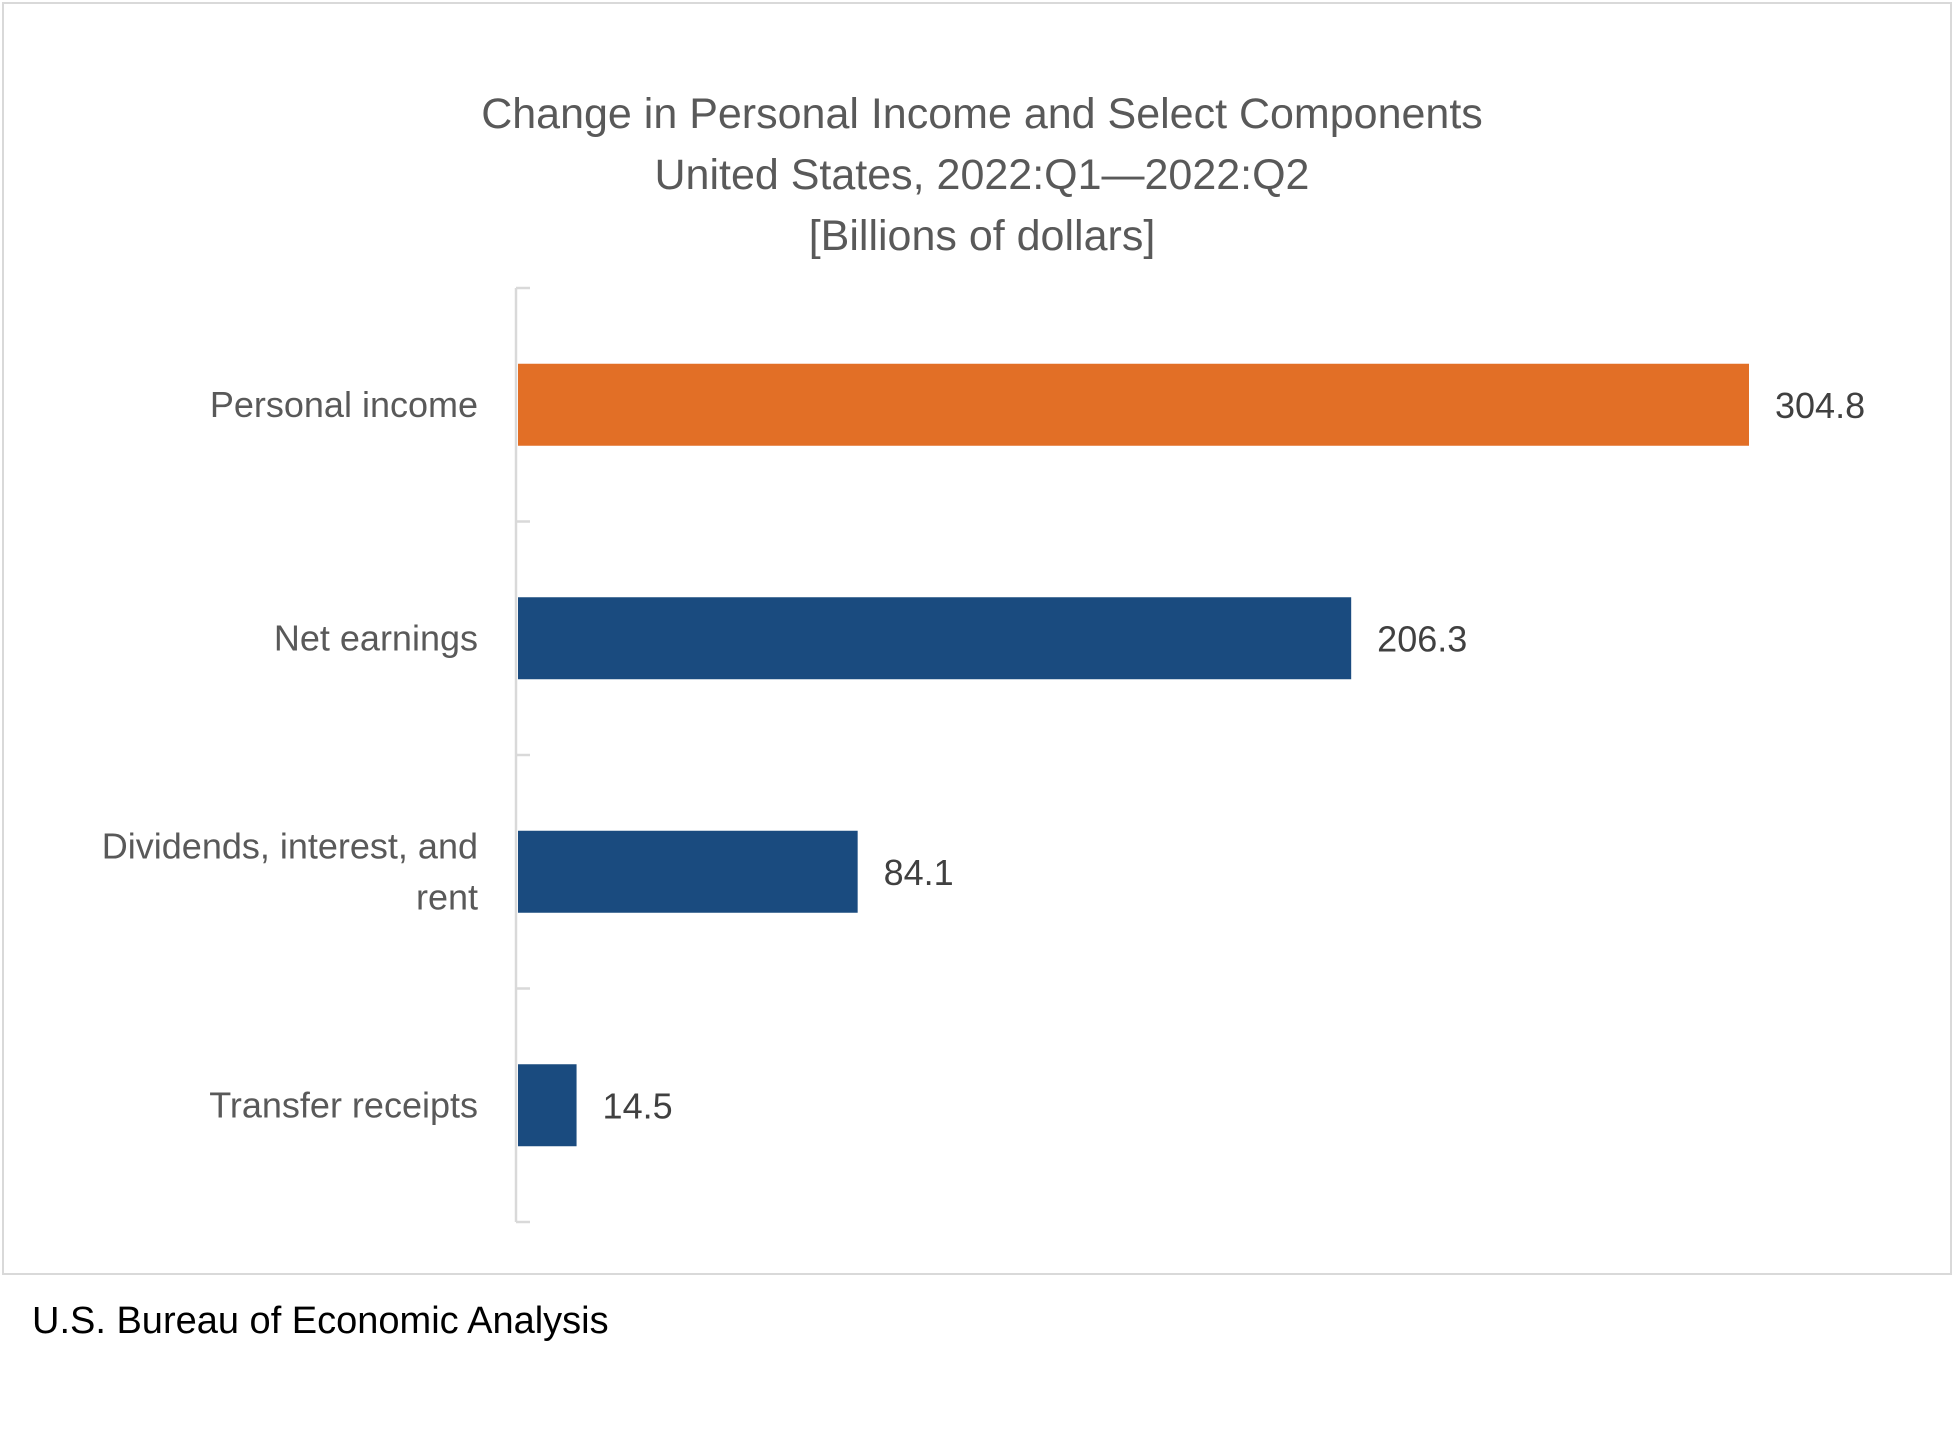 The height and width of the screenshot is (1433, 1956). What do you see at coordinates (919, 872) in the screenshot?
I see `data-label: 84.1` at bounding box center [919, 872].